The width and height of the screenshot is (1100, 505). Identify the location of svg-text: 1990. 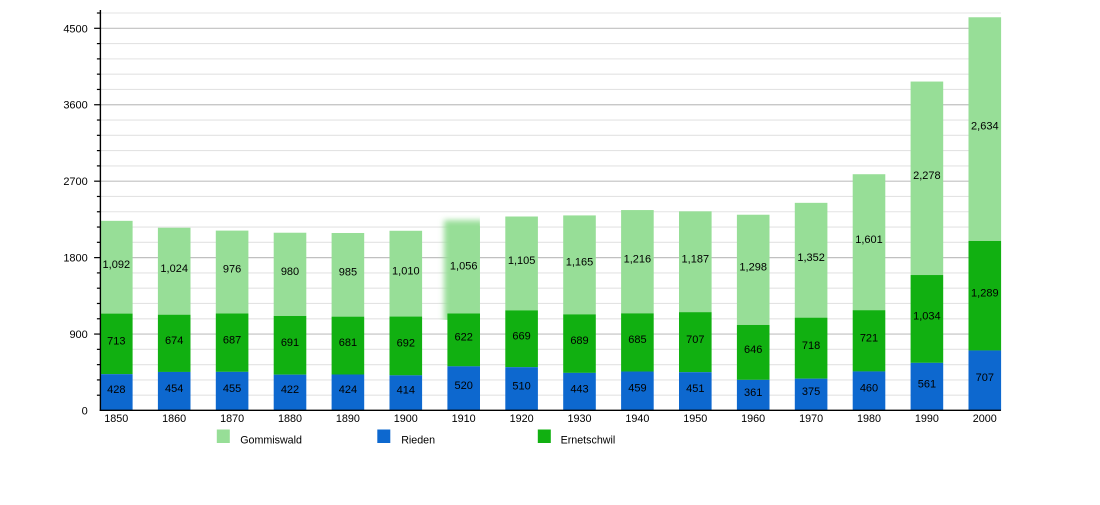
(927, 419).